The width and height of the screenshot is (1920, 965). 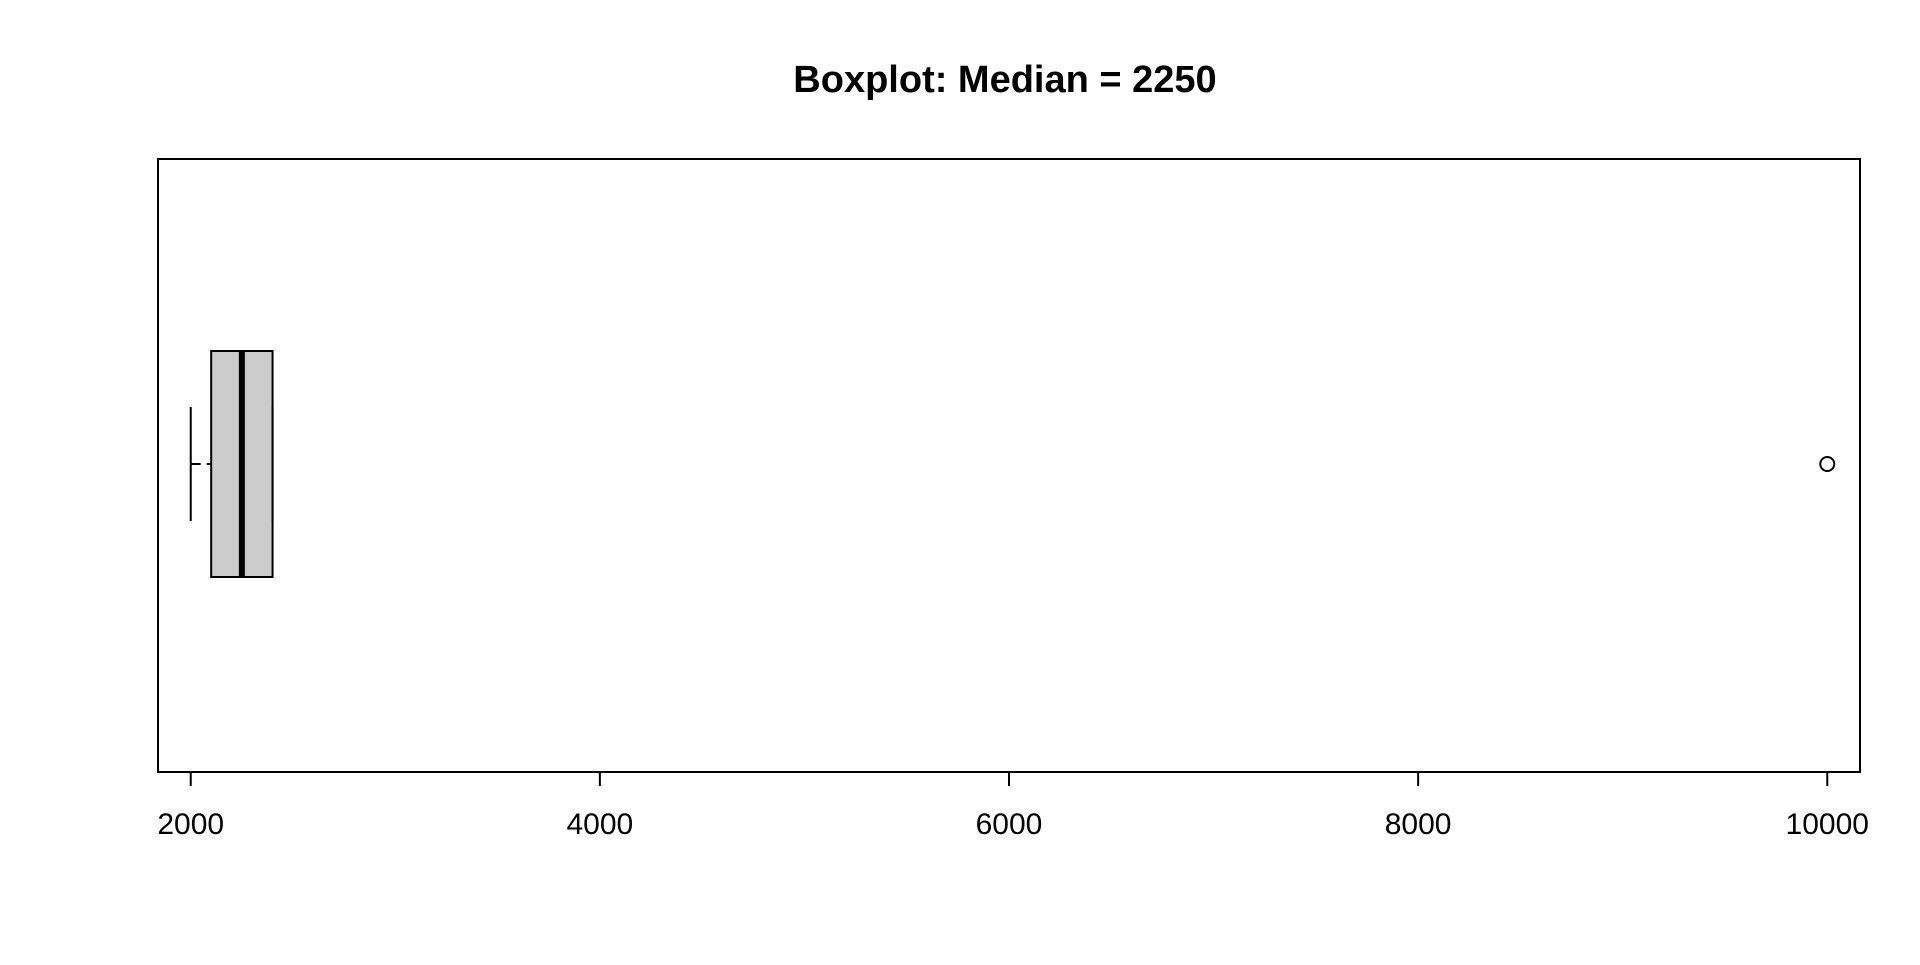 I want to click on x-tick-label: 10000, so click(x=1827, y=824).